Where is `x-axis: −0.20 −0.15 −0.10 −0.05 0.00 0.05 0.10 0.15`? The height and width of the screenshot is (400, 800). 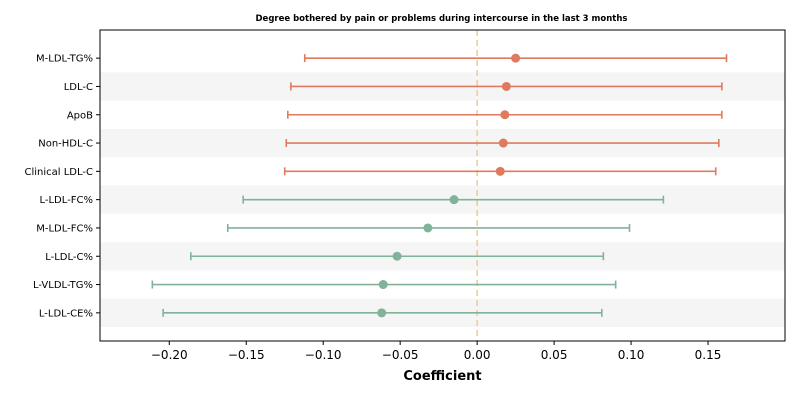
x-axis: −0.20 −0.15 −0.10 −0.05 0.00 0.05 0.10 0.15 is located at coordinates (436, 351).